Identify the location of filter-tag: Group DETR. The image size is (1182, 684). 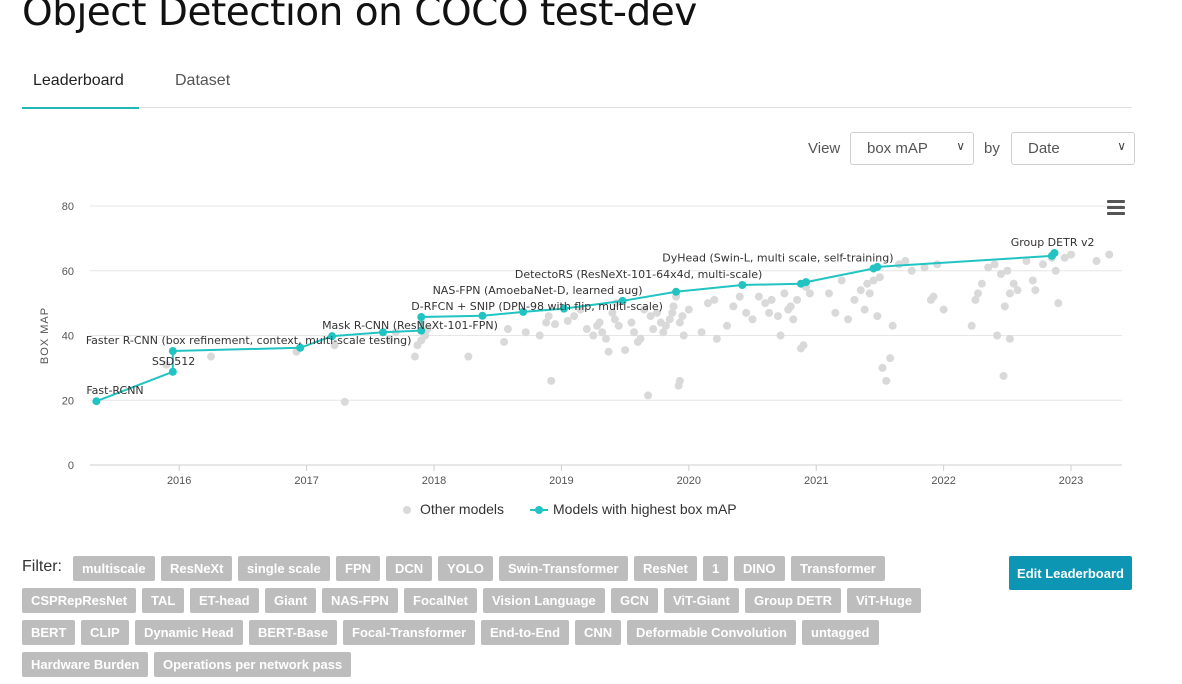
(793, 600).